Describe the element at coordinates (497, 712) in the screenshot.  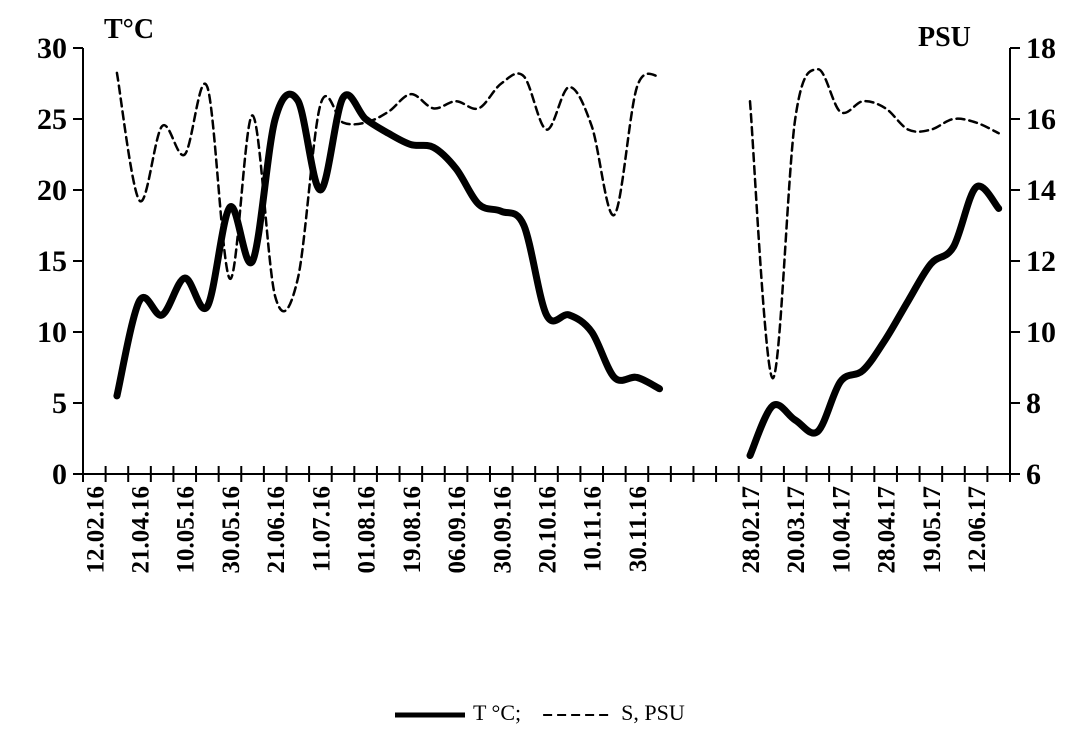
I see `legend-label: T °C;` at that location.